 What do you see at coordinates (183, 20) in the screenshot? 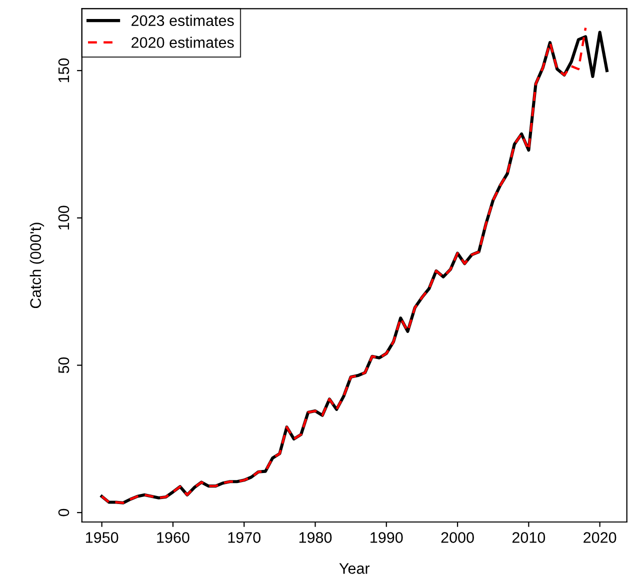
I see `legend-label: 2023 estimates` at bounding box center [183, 20].